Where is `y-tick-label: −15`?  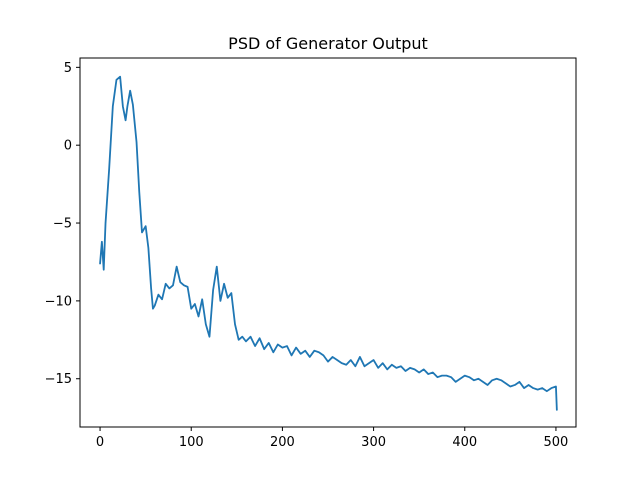
y-tick-label: −15 is located at coordinates (58, 379).